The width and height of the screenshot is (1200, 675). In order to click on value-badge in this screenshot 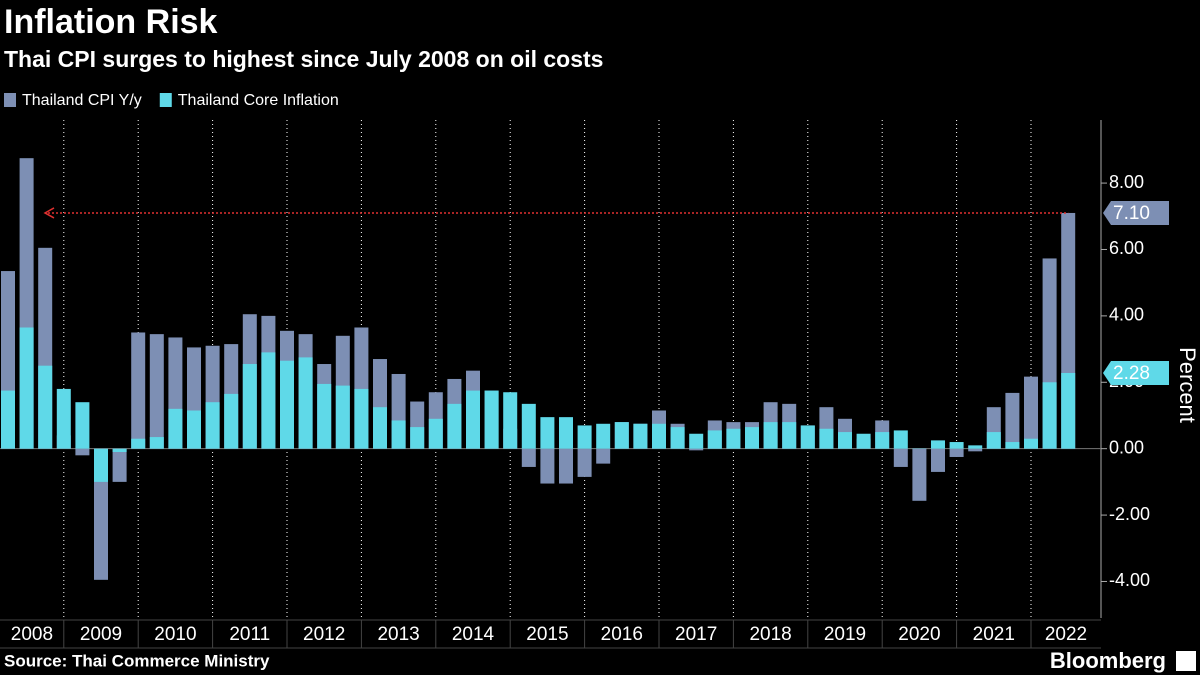, I will do `click(1136, 372)`.